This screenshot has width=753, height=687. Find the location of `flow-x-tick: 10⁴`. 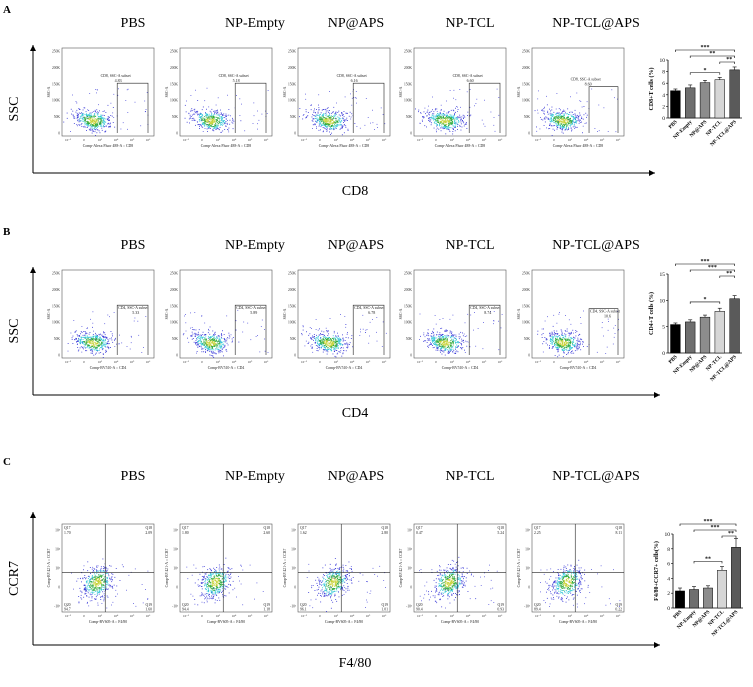

flow-x-tick: 10⁴ is located at coordinates (234, 362).